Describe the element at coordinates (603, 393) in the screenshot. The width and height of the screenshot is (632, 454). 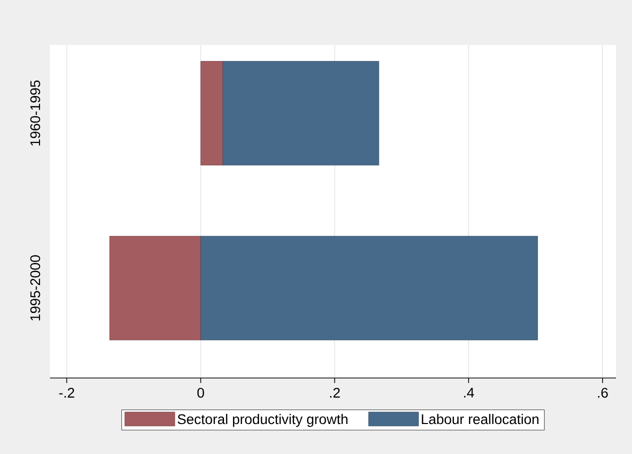
I see `x-tick-label: .6` at that location.